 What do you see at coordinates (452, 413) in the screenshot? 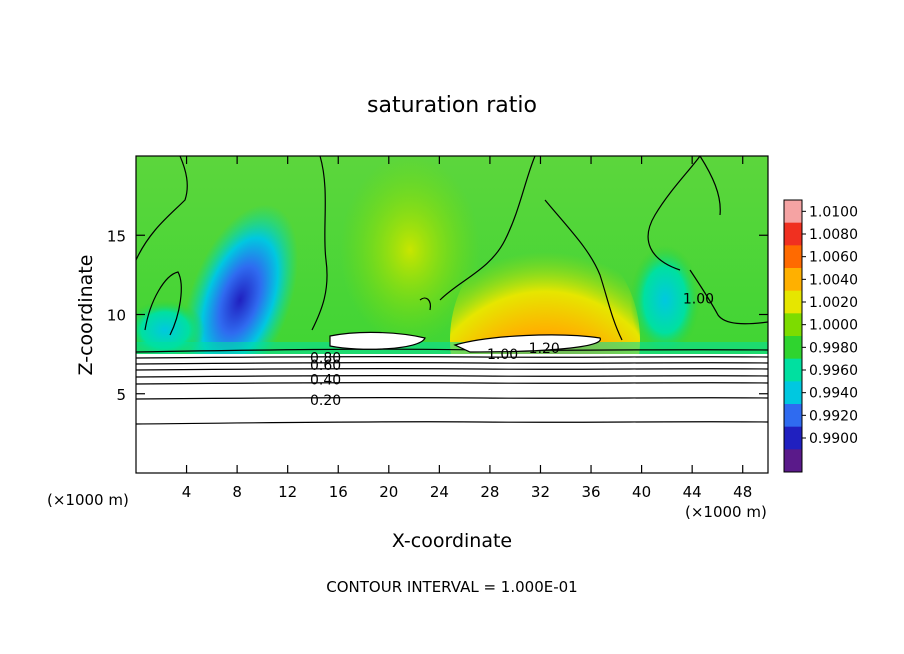
I see `subsaturated-layer` at bounding box center [452, 413].